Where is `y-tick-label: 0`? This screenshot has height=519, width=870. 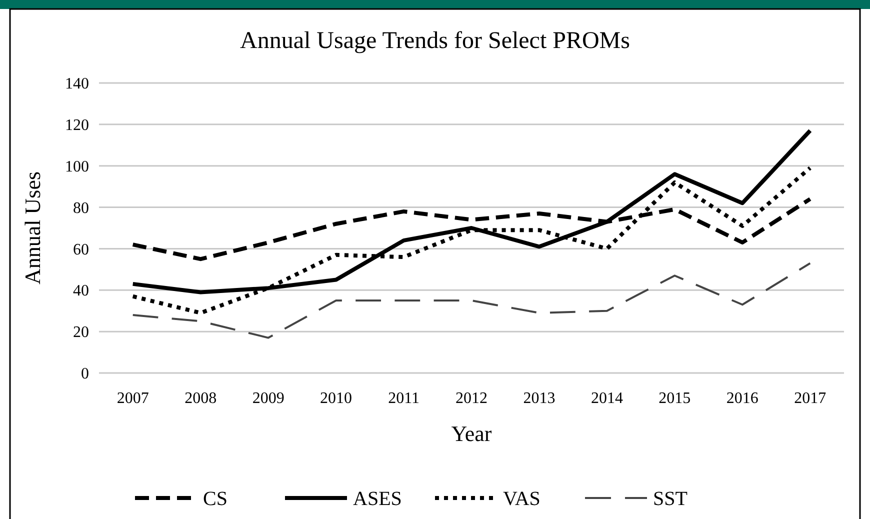
y-tick-label: 0 is located at coordinates (85, 374).